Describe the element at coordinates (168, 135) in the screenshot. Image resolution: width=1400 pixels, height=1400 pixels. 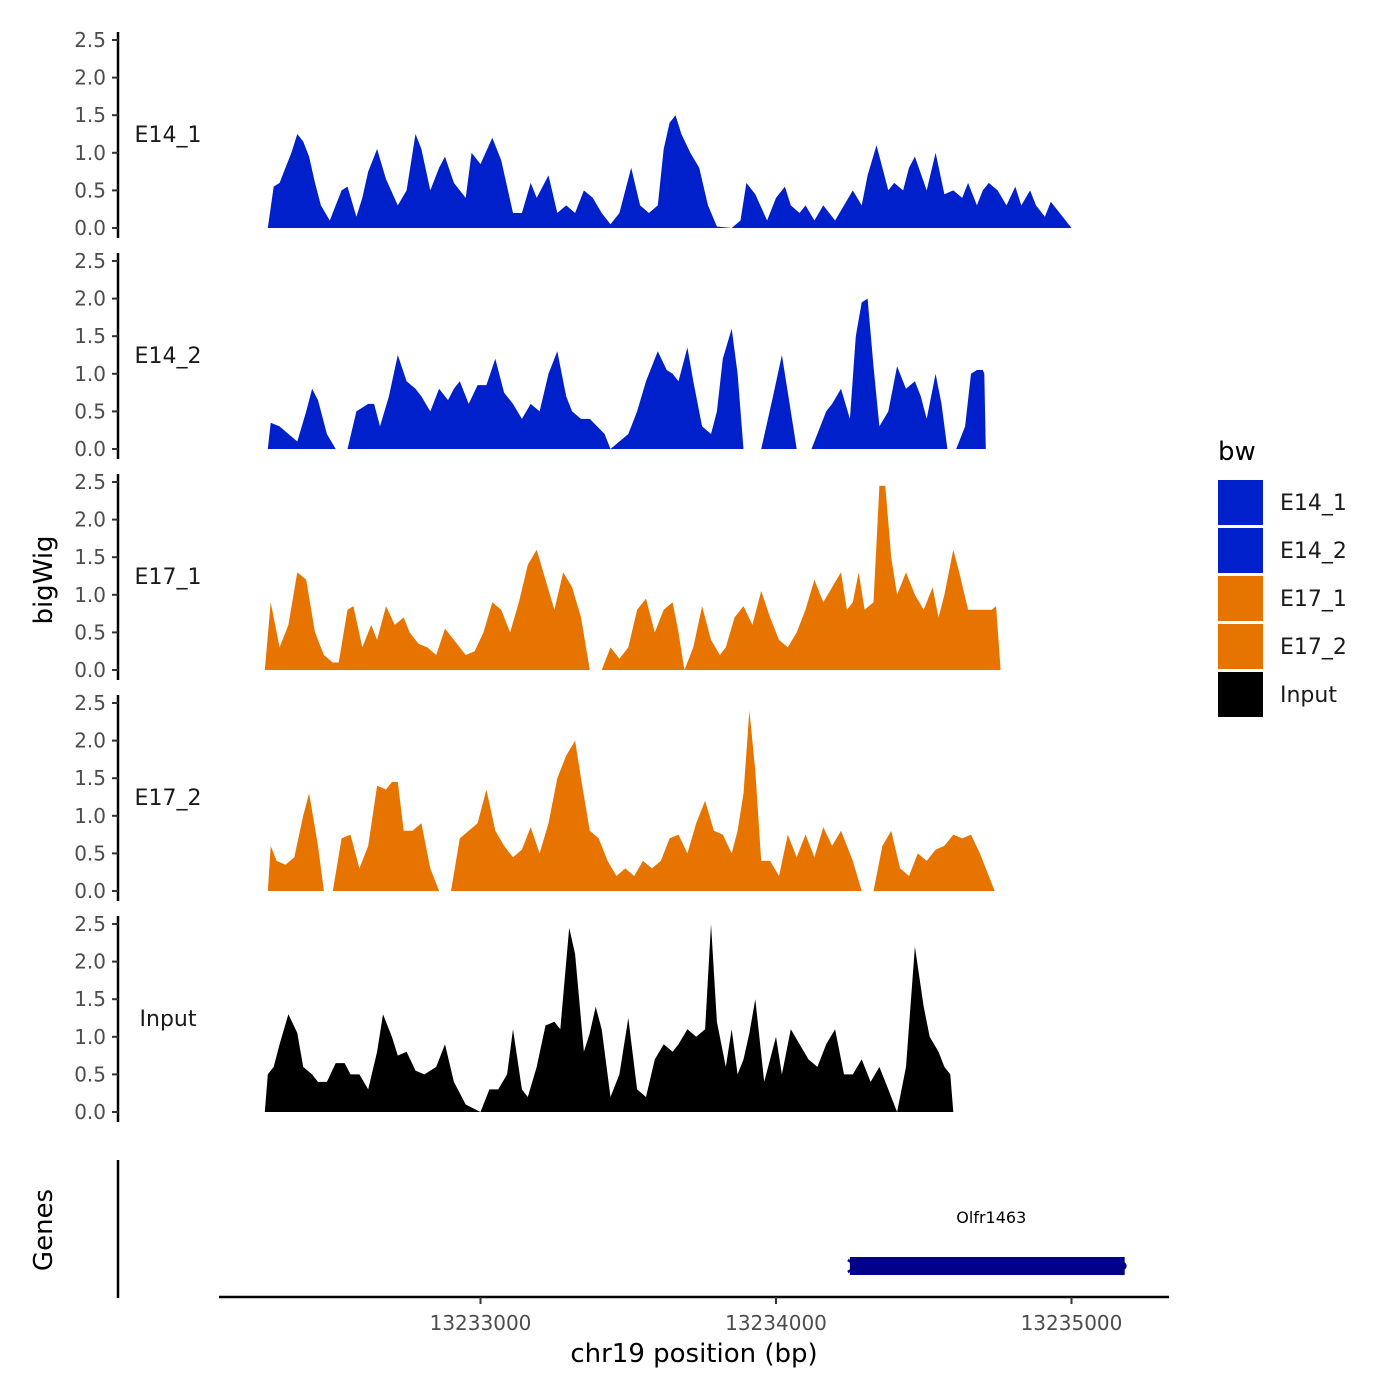
I see `track-label: E14_1` at that location.